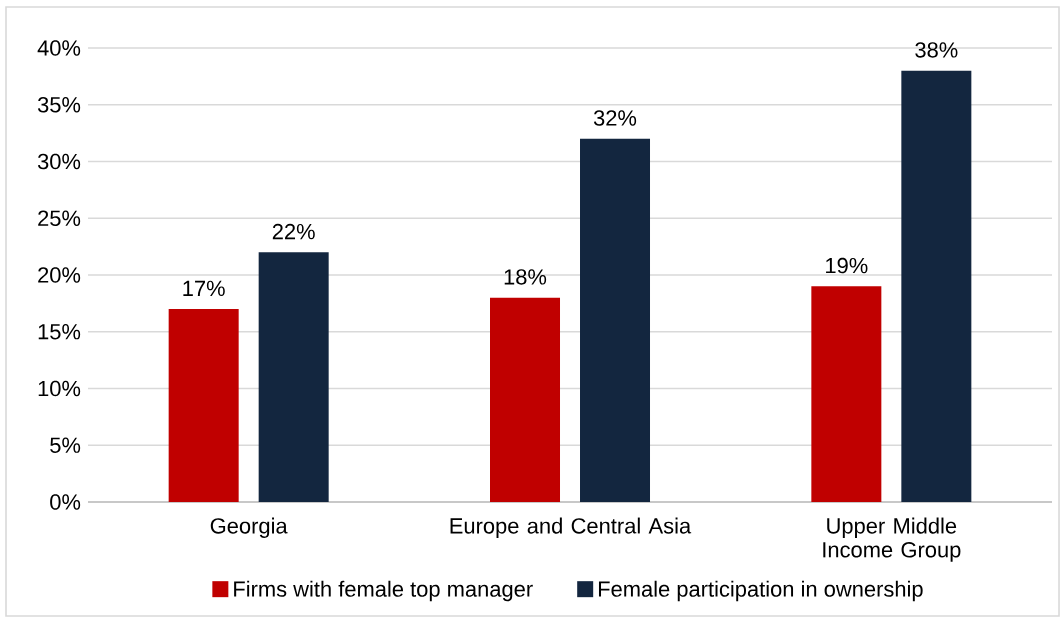  I want to click on y-tick-label: 40%, so click(59, 48).